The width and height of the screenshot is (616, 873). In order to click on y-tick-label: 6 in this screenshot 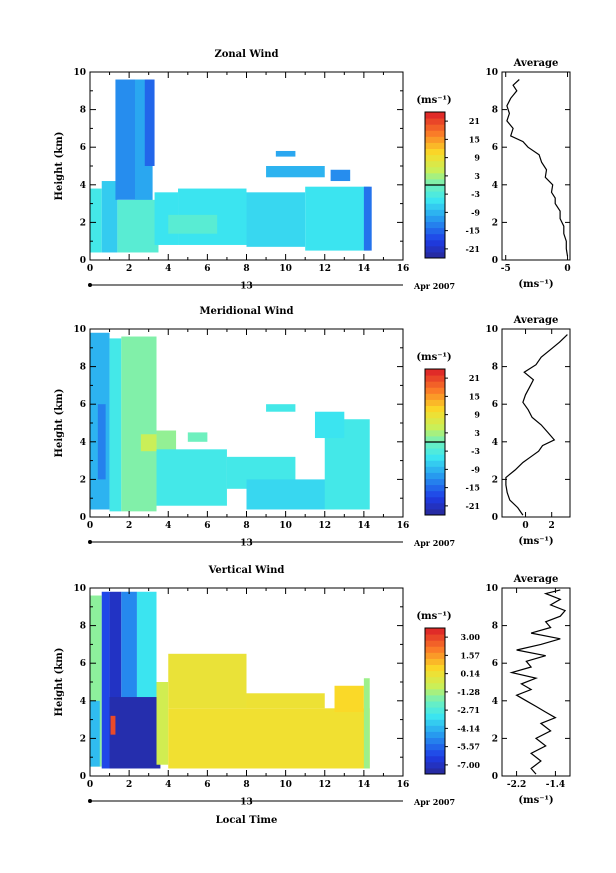, I will do `click(83, 148)`.